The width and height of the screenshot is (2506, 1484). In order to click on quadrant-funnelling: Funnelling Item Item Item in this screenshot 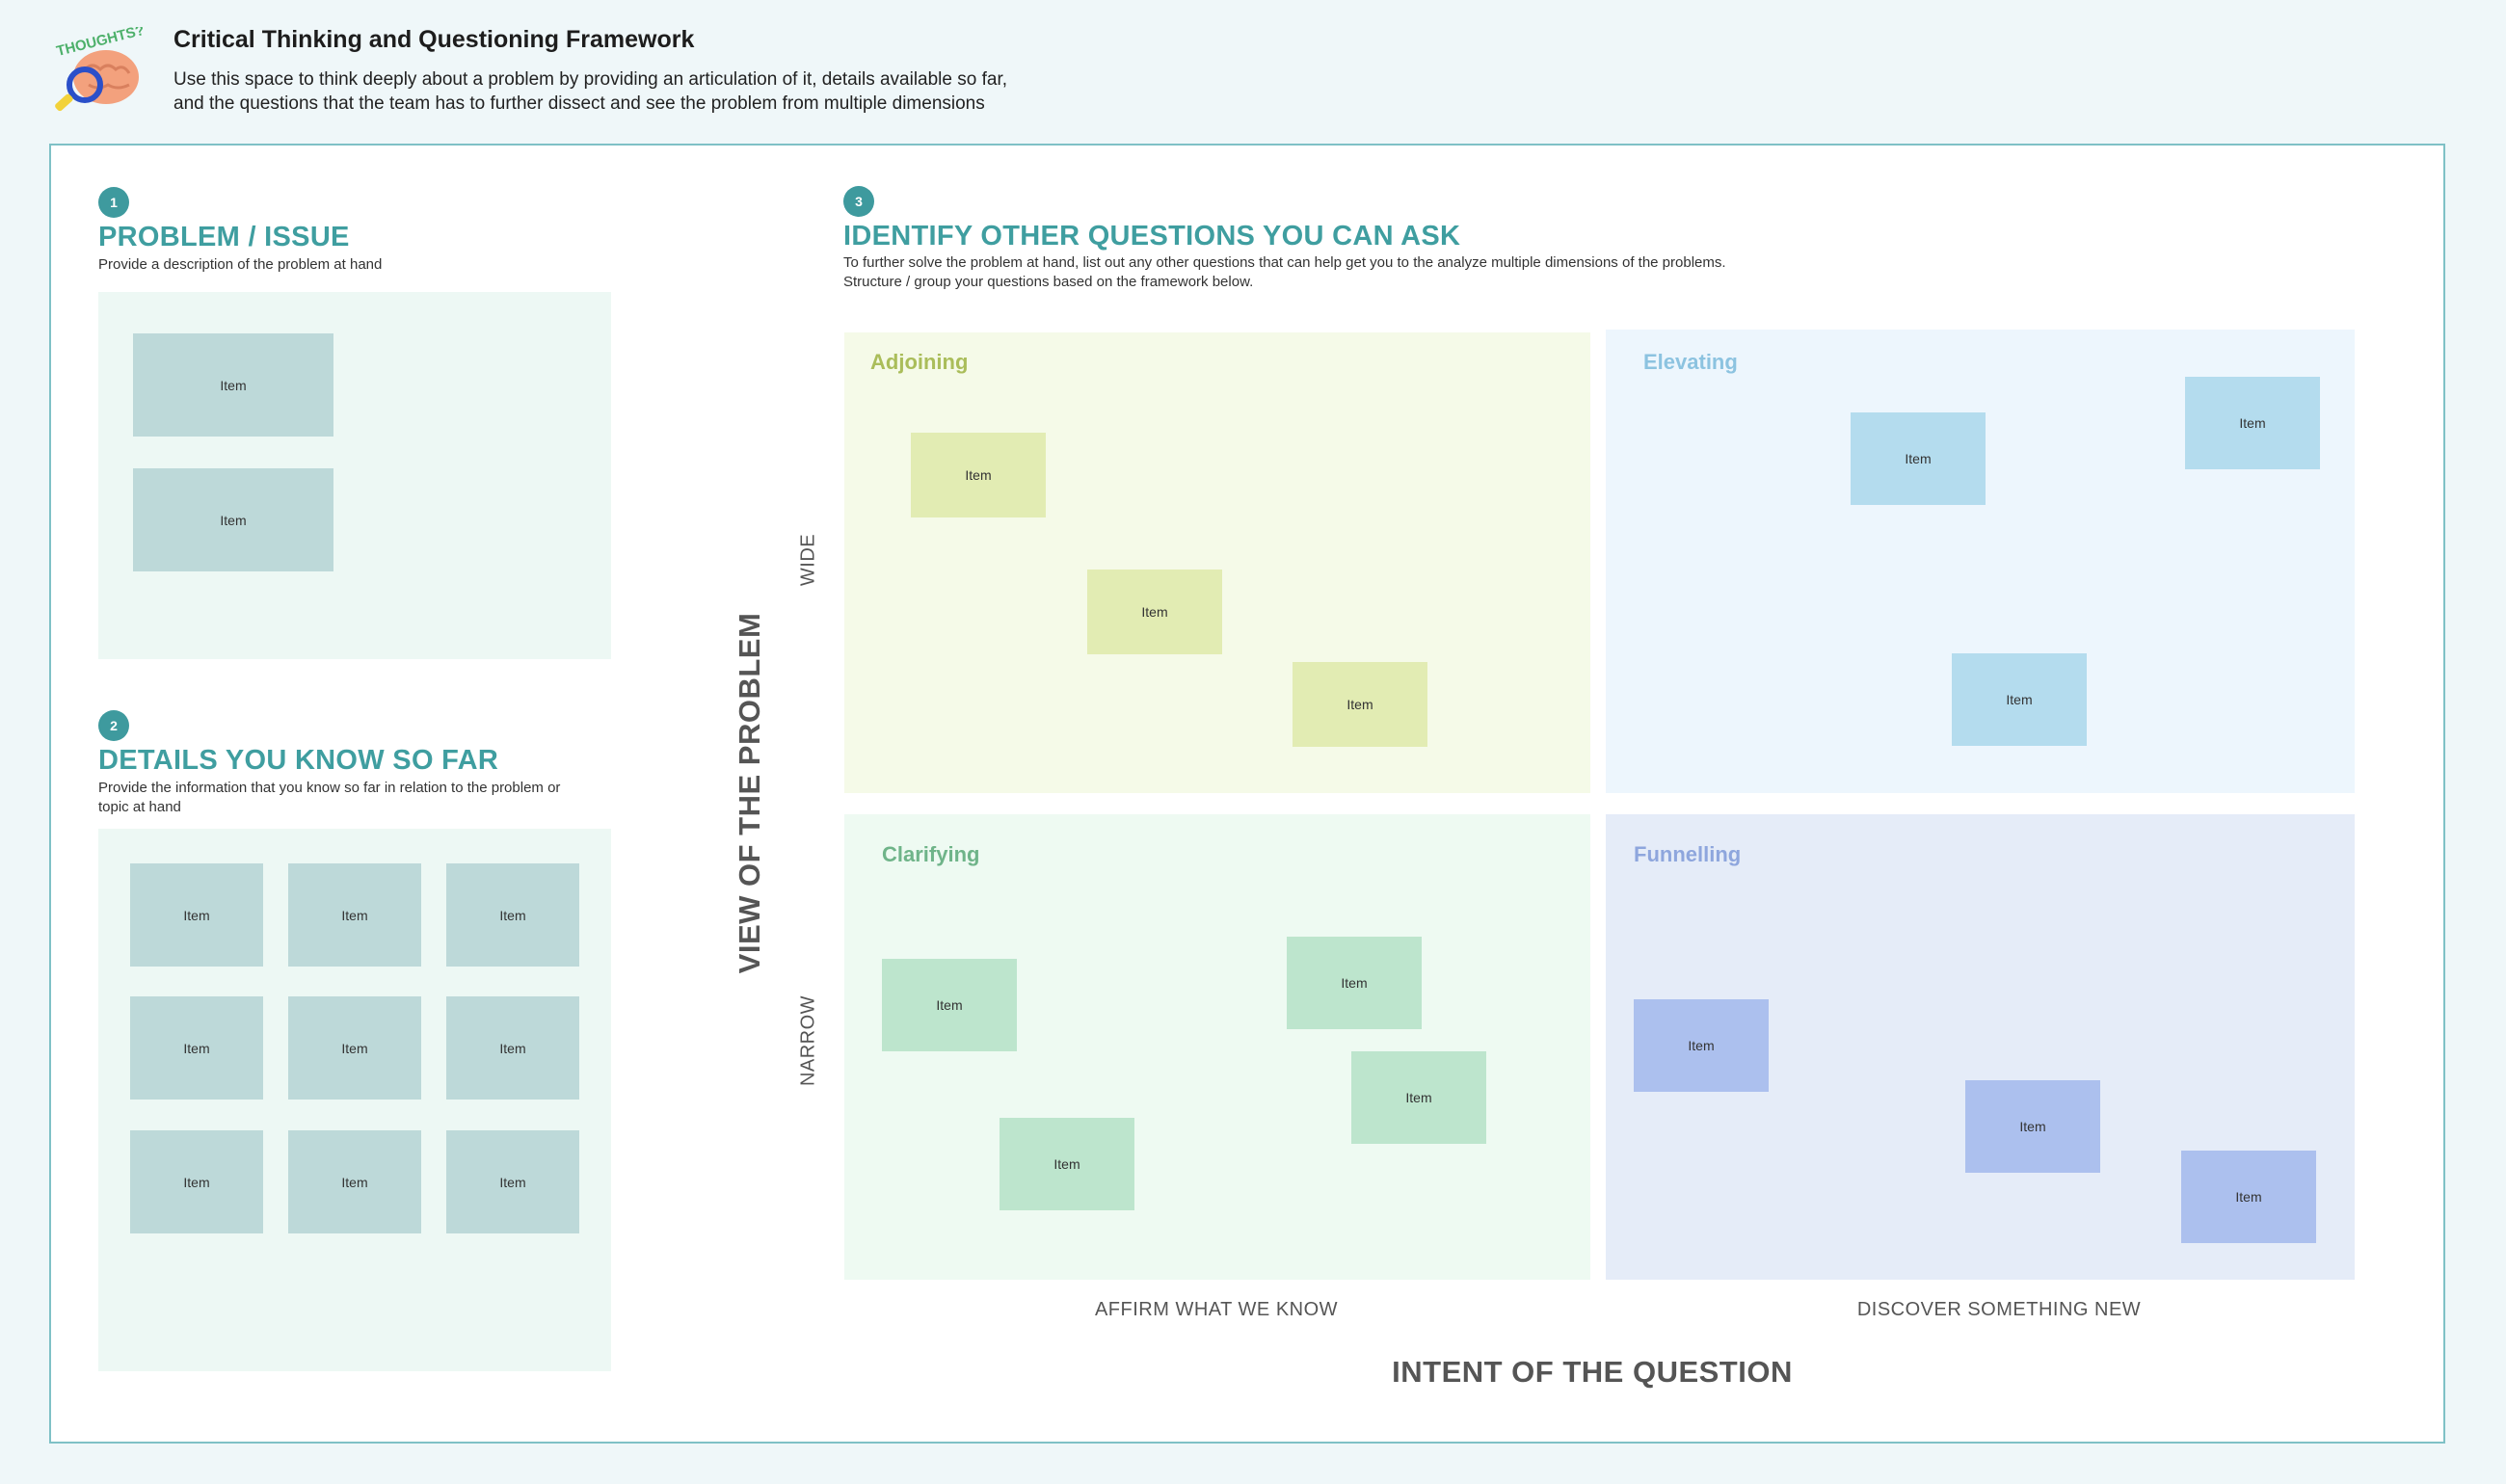, I will do `click(1980, 1047)`.